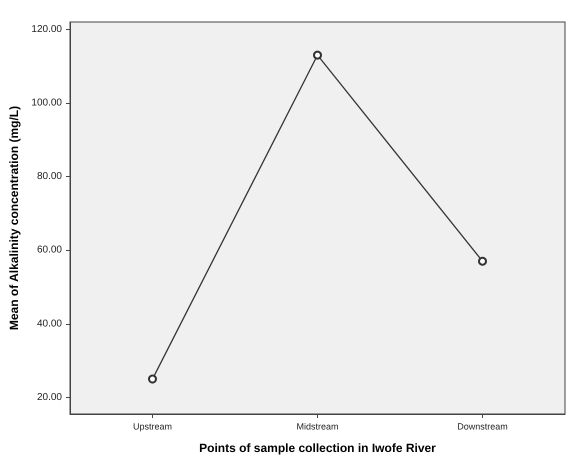 Image resolution: width=566 pixels, height=461 pixels. I want to click on y-tick-label: 60.00, so click(49, 250).